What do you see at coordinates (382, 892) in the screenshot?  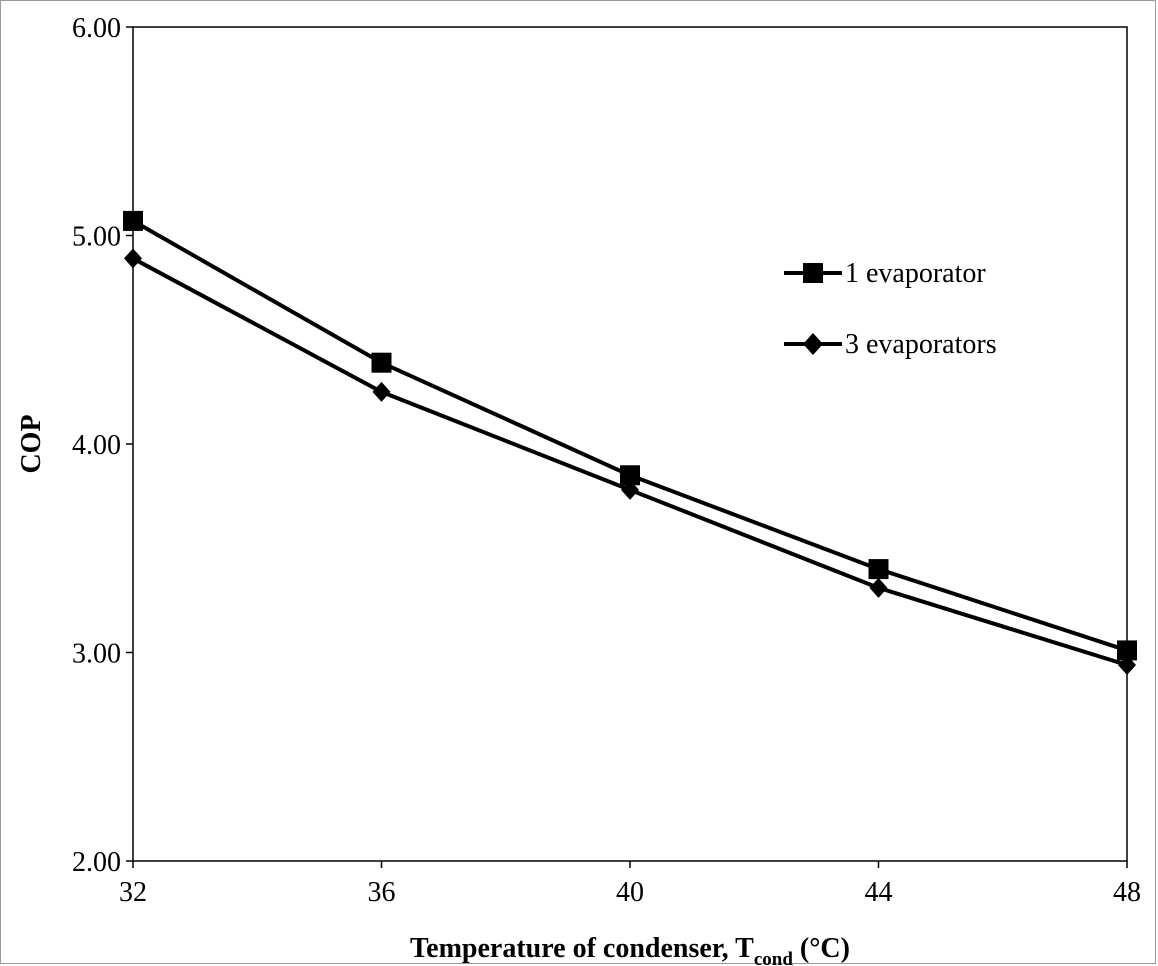 I see `x-tick-label: 36` at bounding box center [382, 892].